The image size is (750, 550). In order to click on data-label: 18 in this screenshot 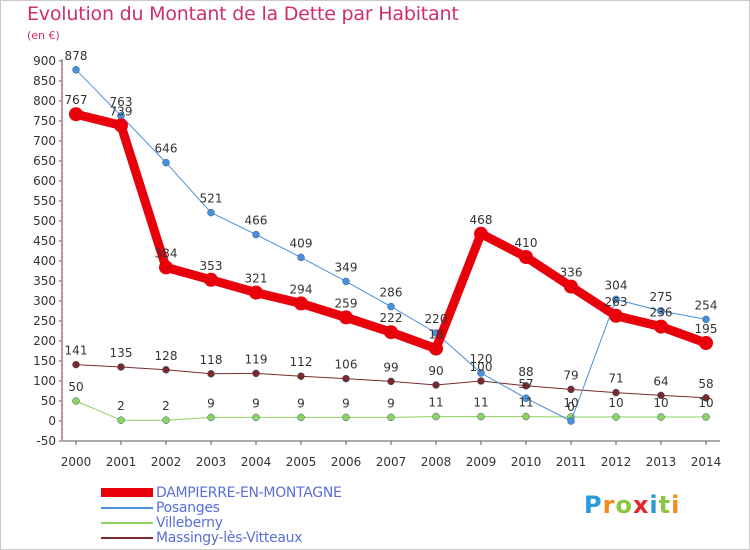, I will do `click(435, 335)`.